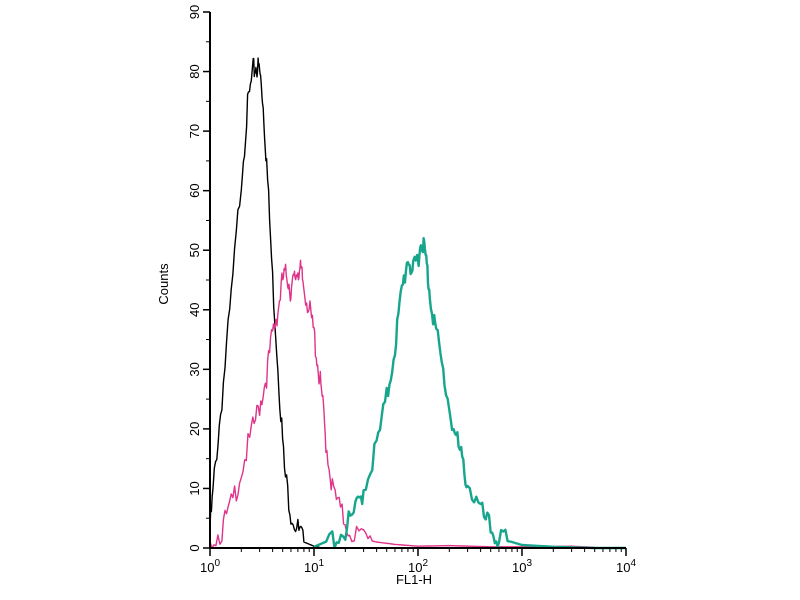 Image resolution: width=800 pixels, height=600 pixels. I want to click on y-tick-label: 20, so click(194, 429).